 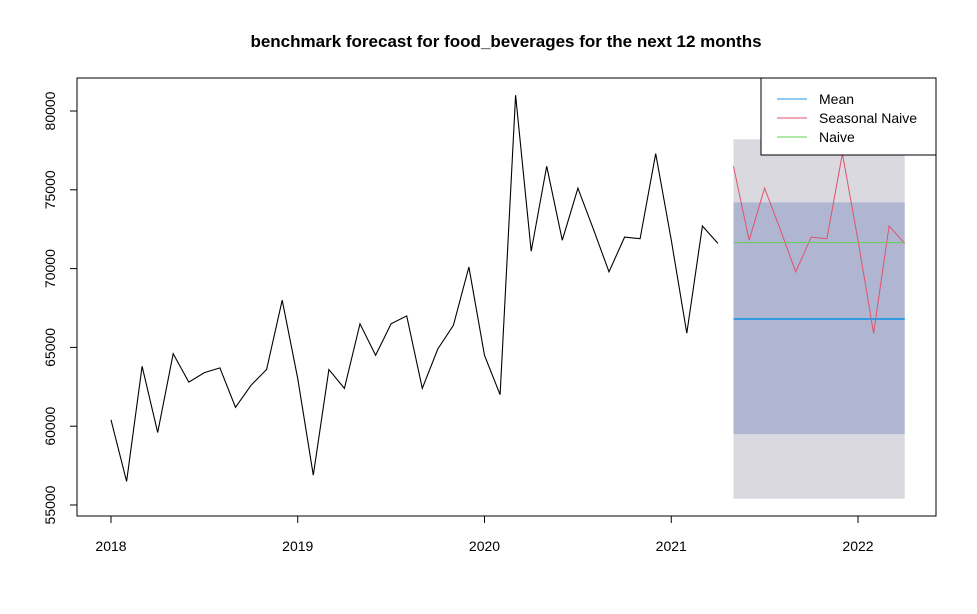 What do you see at coordinates (50, 189) in the screenshot?
I see `y-tick-label: 75000` at bounding box center [50, 189].